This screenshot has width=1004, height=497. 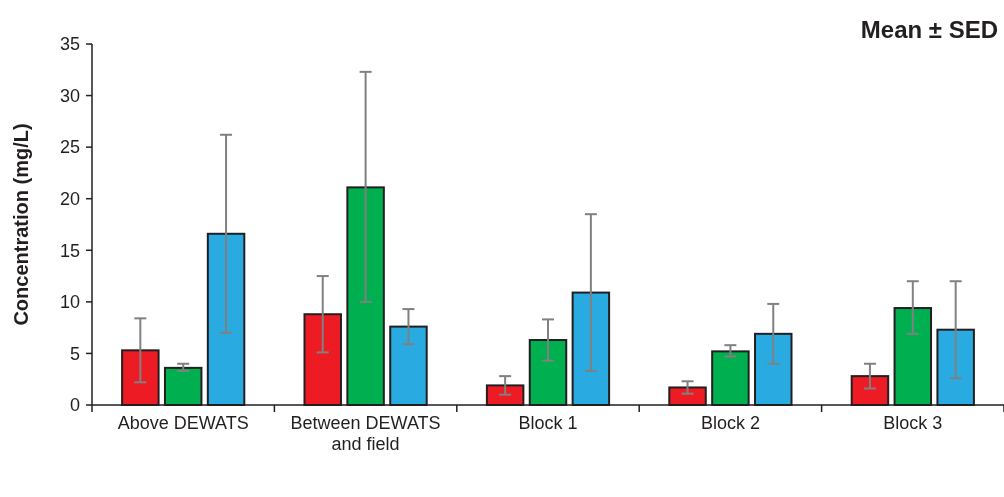 What do you see at coordinates (69, 199) in the screenshot?
I see `y-tick-label: 20` at bounding box center [69, 199].